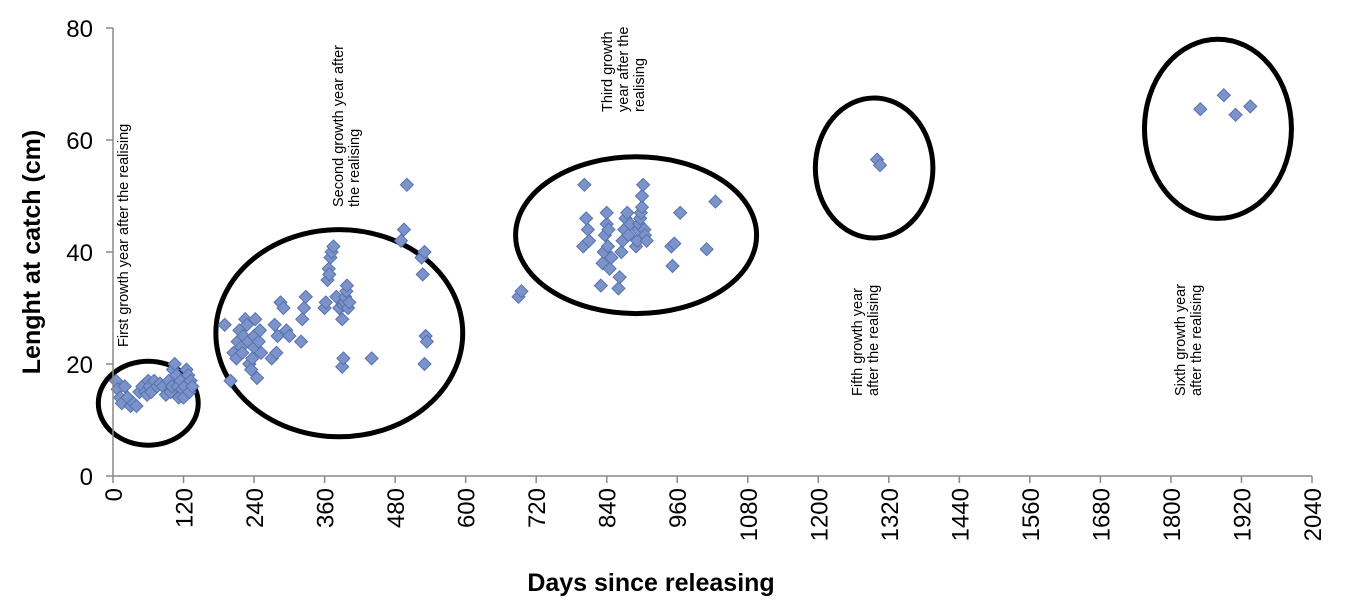 This screenshot has width=1355, height=610. I want to click on group-ellipse-g1, so click(148, 403).